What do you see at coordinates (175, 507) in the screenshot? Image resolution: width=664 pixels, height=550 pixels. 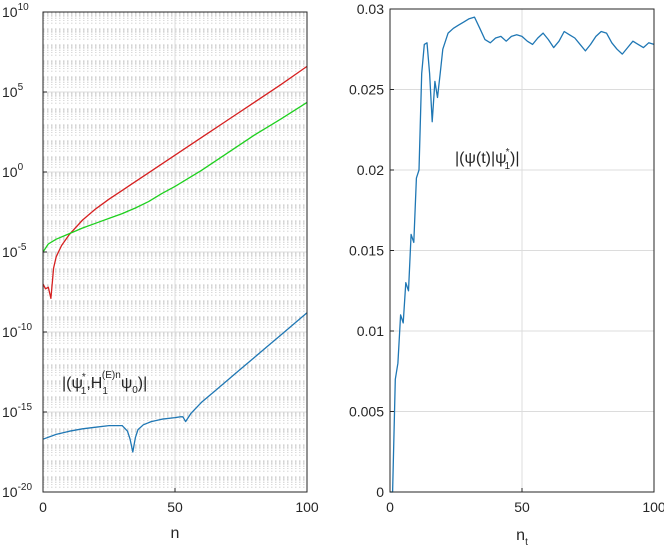 I see `left-x-tick-label: 50` at bounding box center [175, 507].